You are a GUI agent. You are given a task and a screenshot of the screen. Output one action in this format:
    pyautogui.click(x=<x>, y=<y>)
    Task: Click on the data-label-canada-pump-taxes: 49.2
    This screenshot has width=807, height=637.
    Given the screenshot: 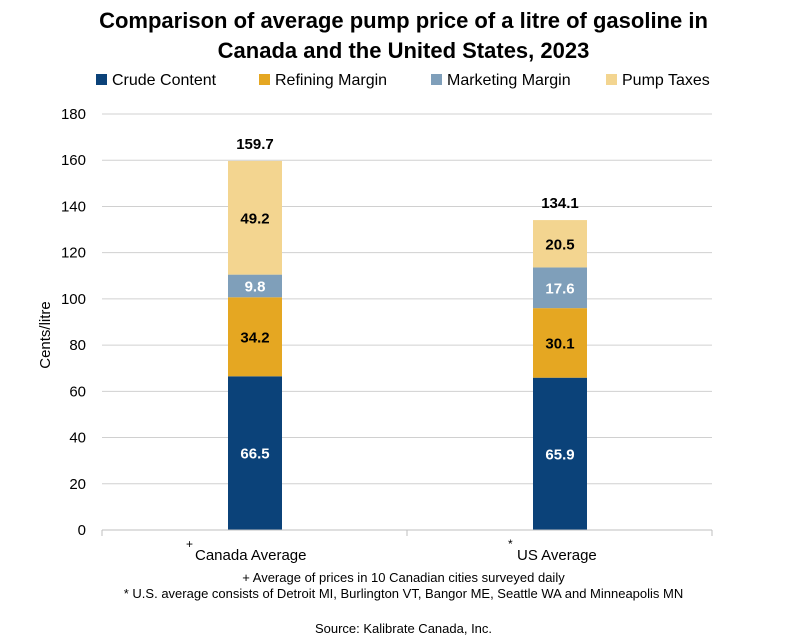 What is the action you would take?
    pyautogui.click(x=254, y=218)
    